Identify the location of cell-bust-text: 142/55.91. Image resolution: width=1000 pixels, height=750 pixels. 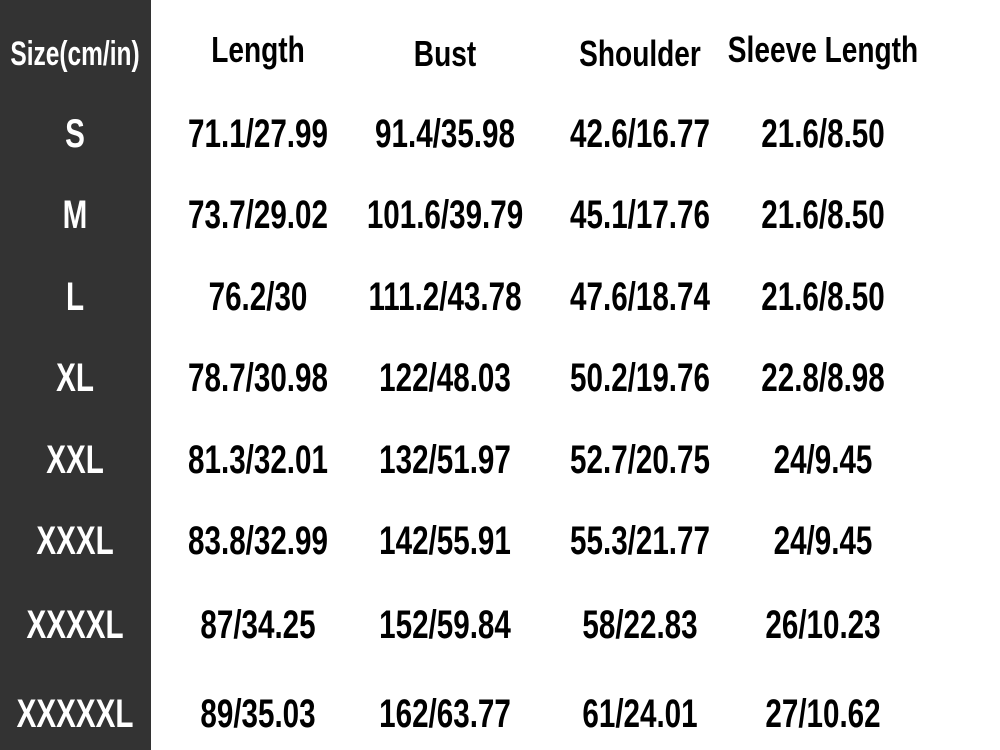
(445, 541).